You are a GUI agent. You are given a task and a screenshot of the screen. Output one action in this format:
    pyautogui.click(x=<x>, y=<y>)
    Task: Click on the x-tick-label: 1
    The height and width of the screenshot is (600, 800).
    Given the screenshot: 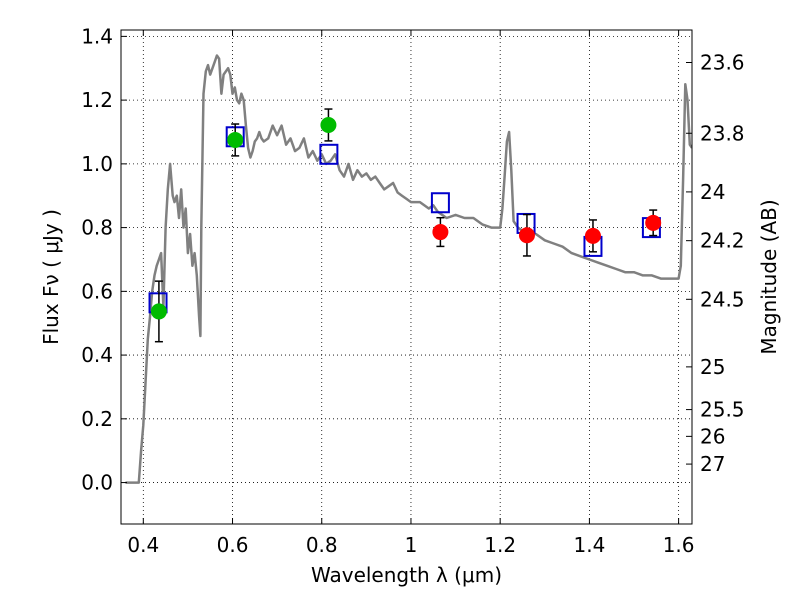 What is the action you would take?
    pyautogui.click(x=411, y=545)
    